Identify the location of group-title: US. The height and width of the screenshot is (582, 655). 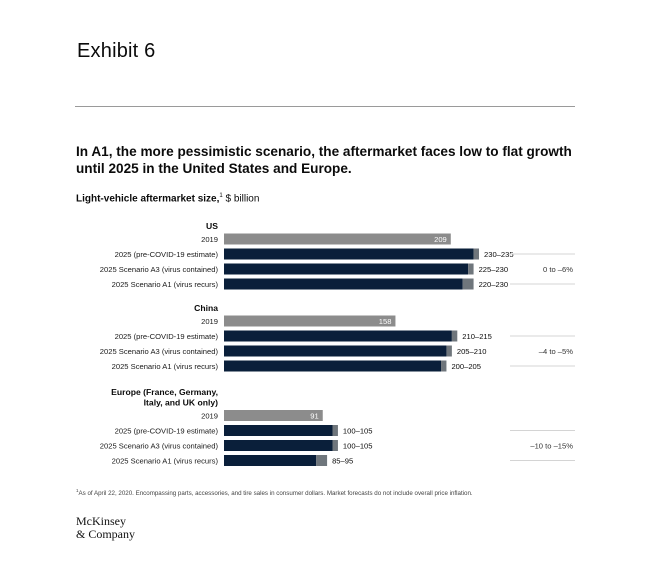
(212, 226).